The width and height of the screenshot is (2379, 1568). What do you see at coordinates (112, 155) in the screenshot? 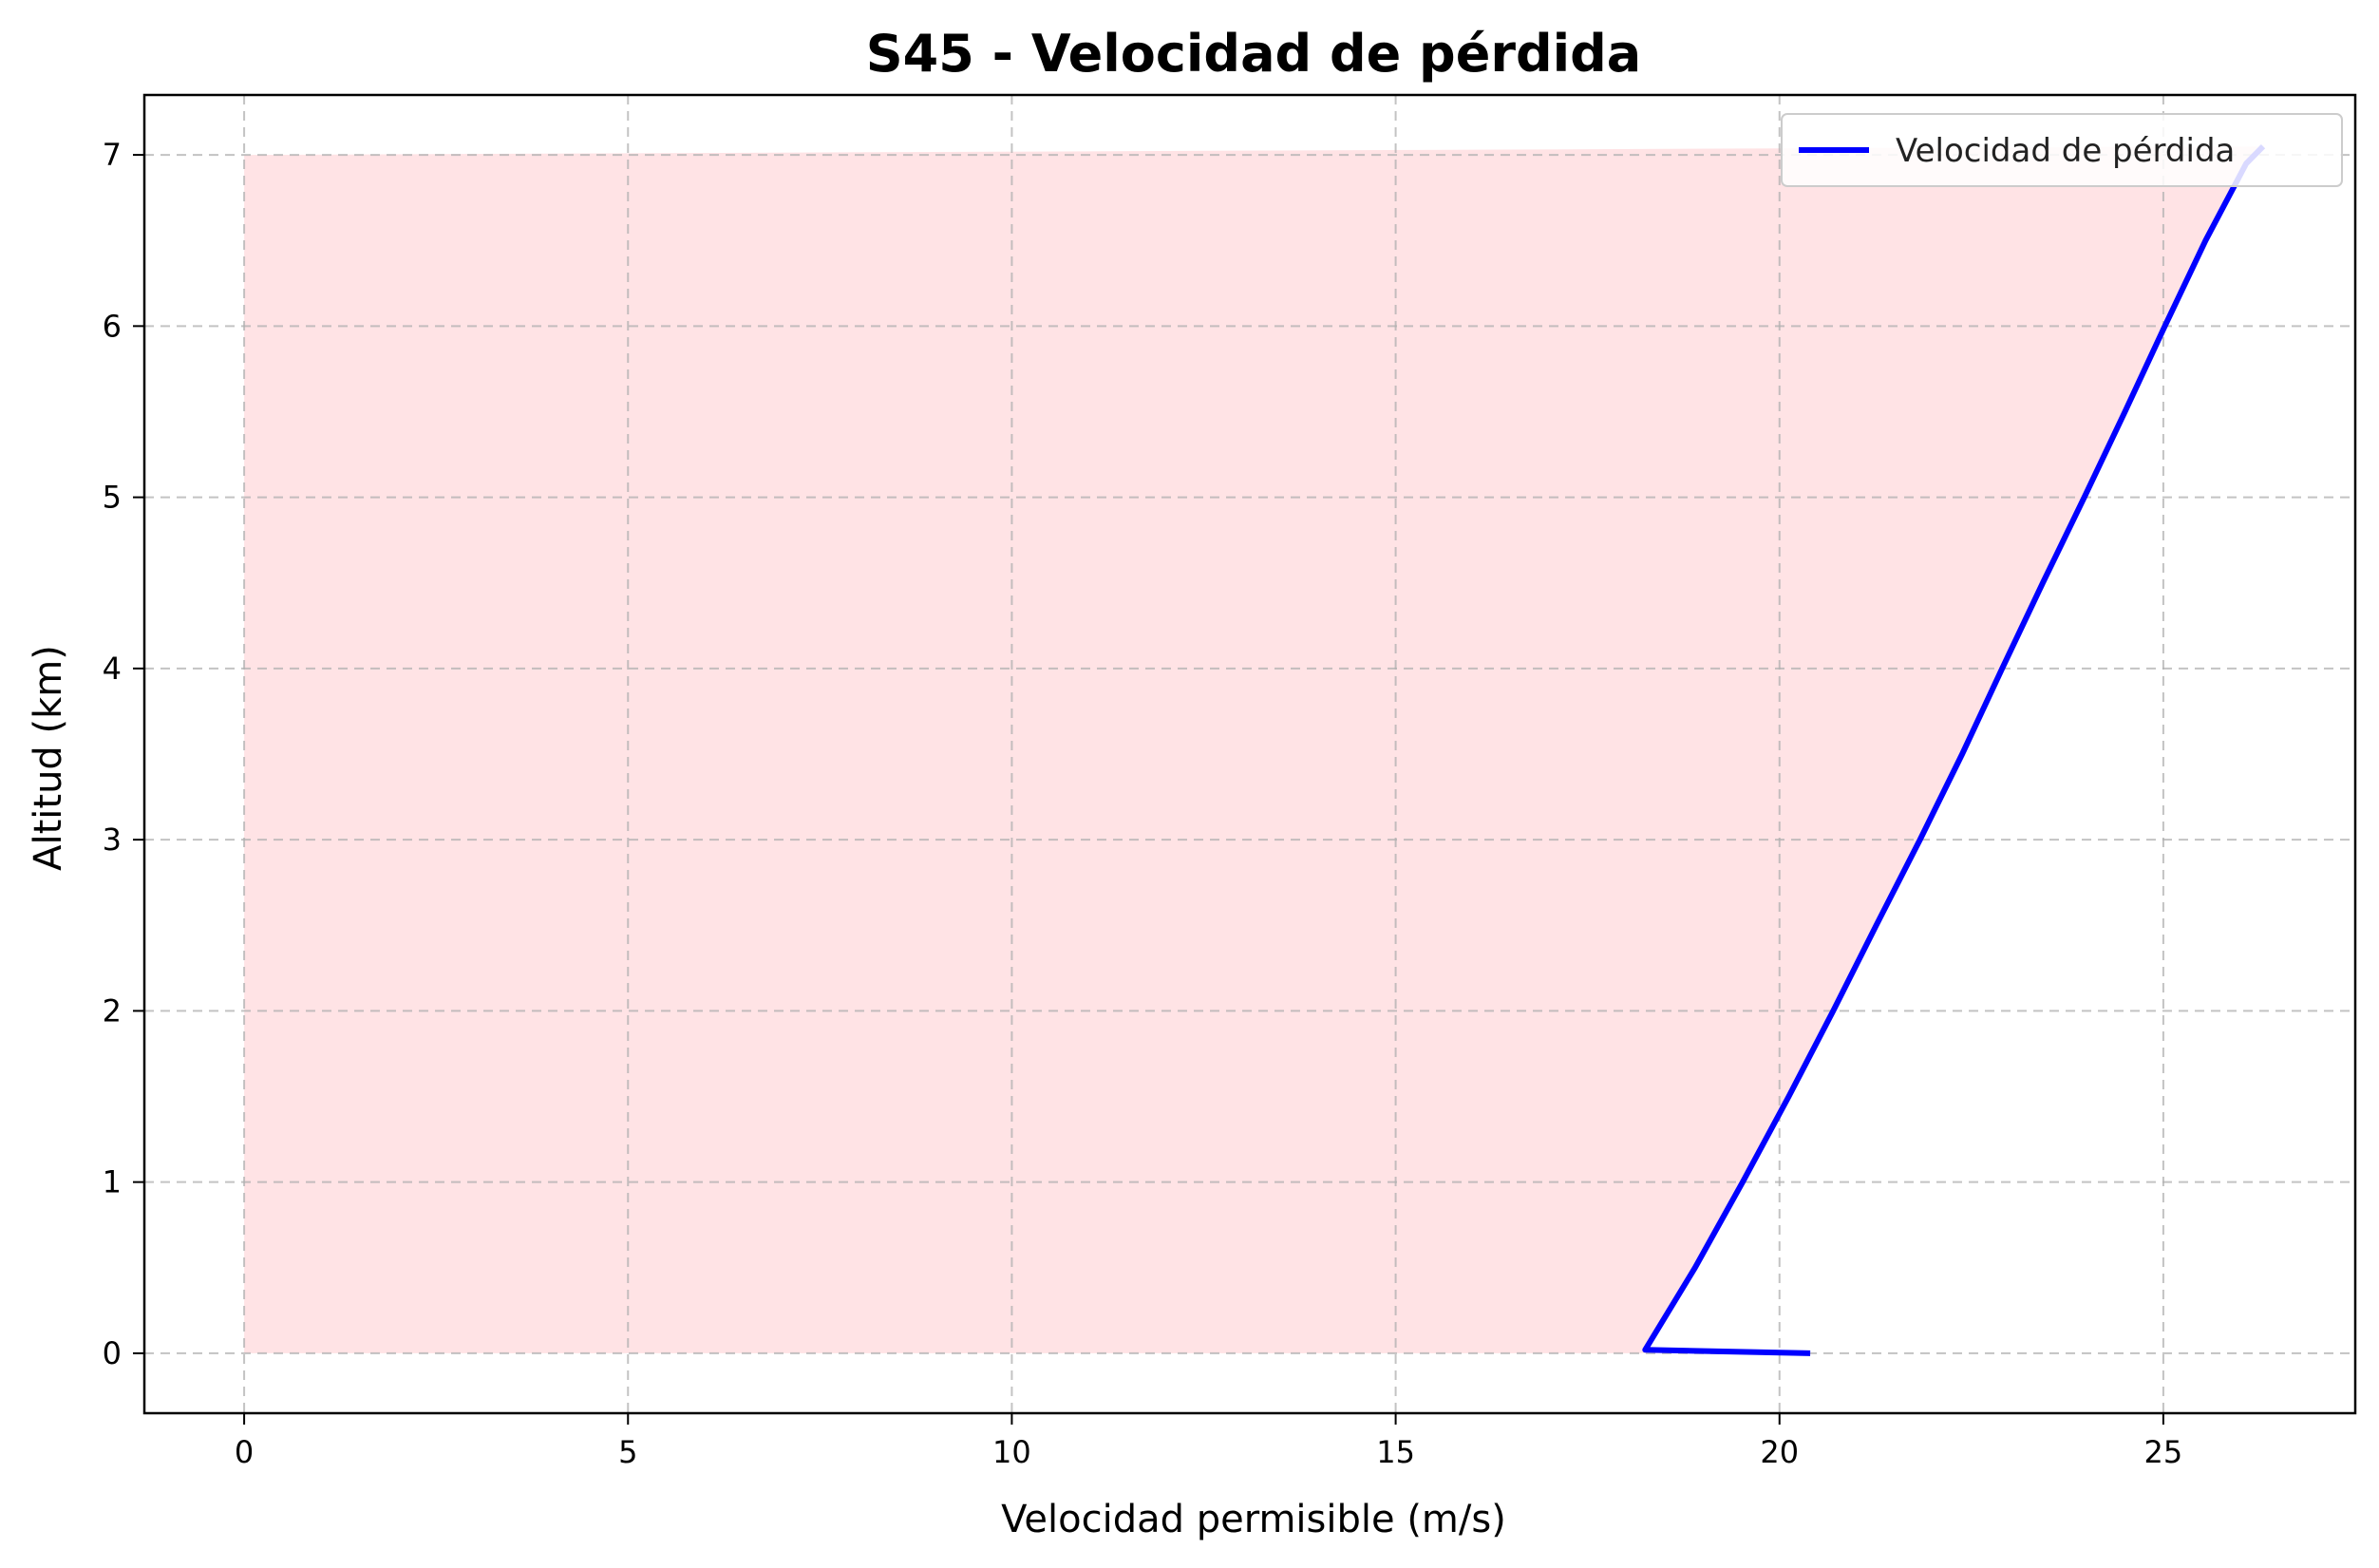
I see `y-tick-label: 7` at bounding box center [112, 155].